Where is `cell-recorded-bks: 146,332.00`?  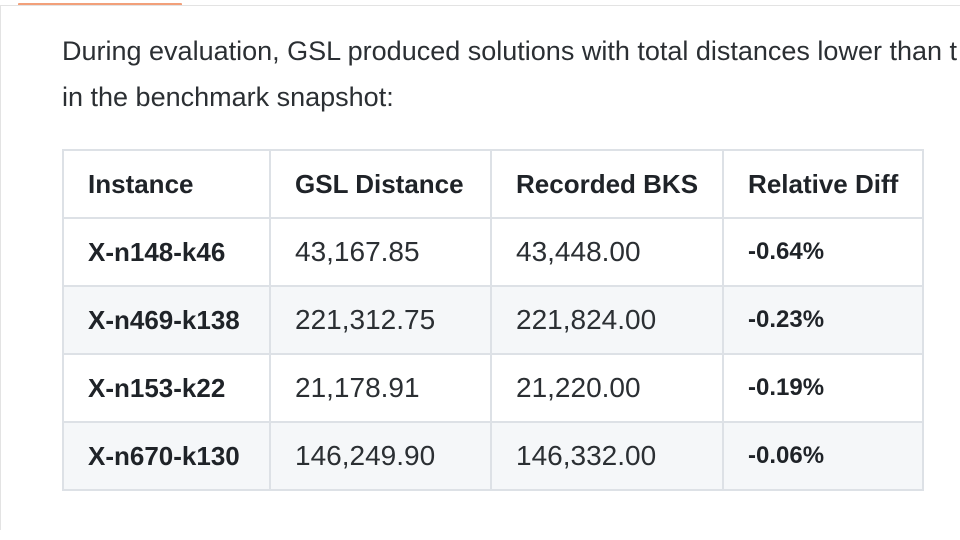 cell-recorded-bks: 146,332.00 is located at coordinates (607, 456).